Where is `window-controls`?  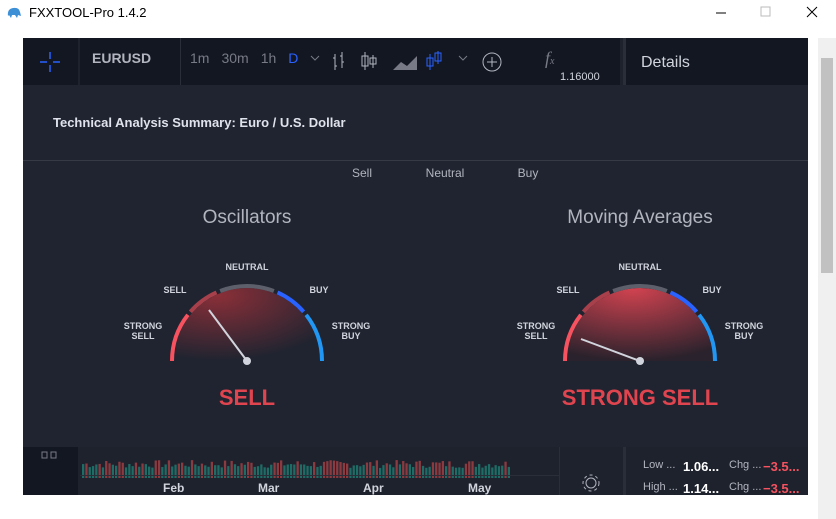
window-controls is located at coordinates (768, 14).